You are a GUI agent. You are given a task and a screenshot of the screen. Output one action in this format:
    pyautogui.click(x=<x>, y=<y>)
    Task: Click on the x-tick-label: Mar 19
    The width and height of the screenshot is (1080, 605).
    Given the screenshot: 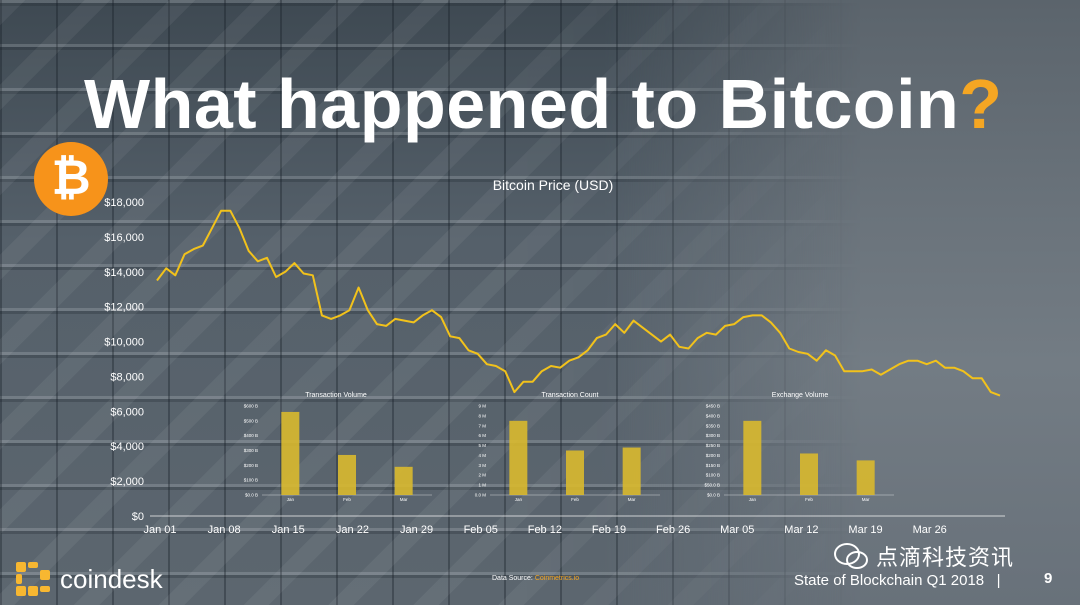 What is the action you would take?
    pyautogui.click(x=865, y=530)
    